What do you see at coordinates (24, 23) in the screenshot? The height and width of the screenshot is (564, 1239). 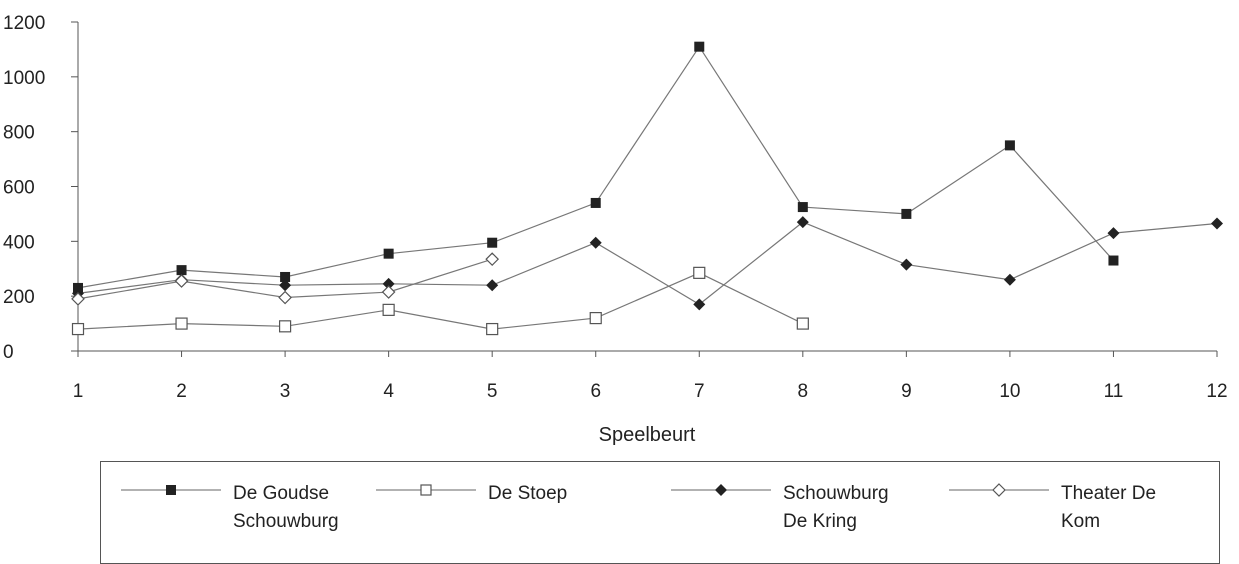 I see `y-tick-label: 1200` at bounding box center [24, 23].